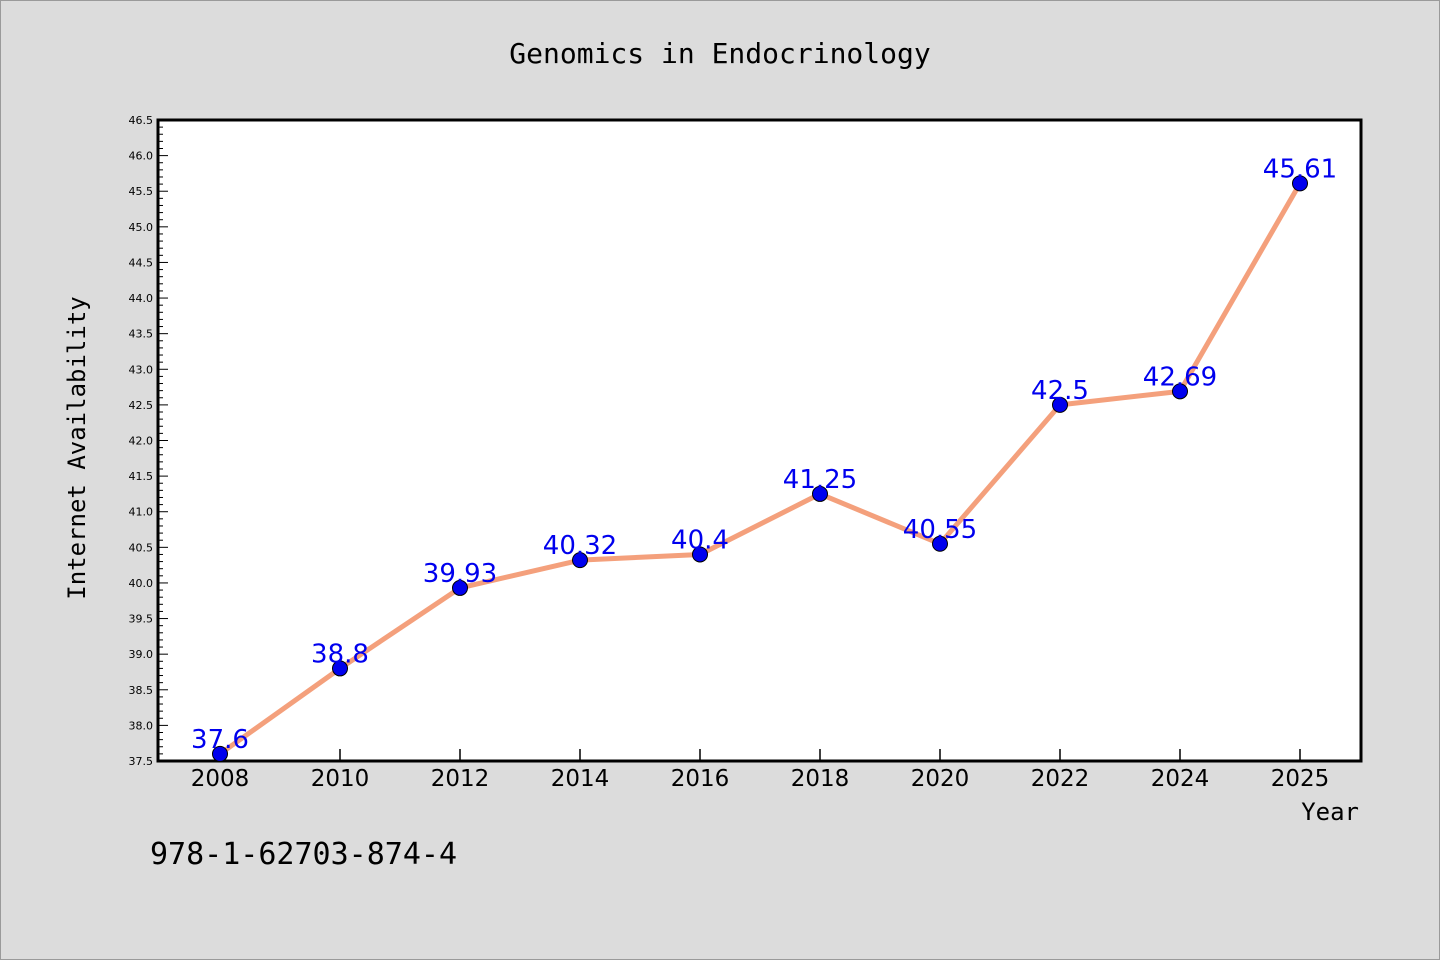 The height and width of the screenshot is (960, 1440). I want to click on x-tick-label: 2022, so click(1060, 779).